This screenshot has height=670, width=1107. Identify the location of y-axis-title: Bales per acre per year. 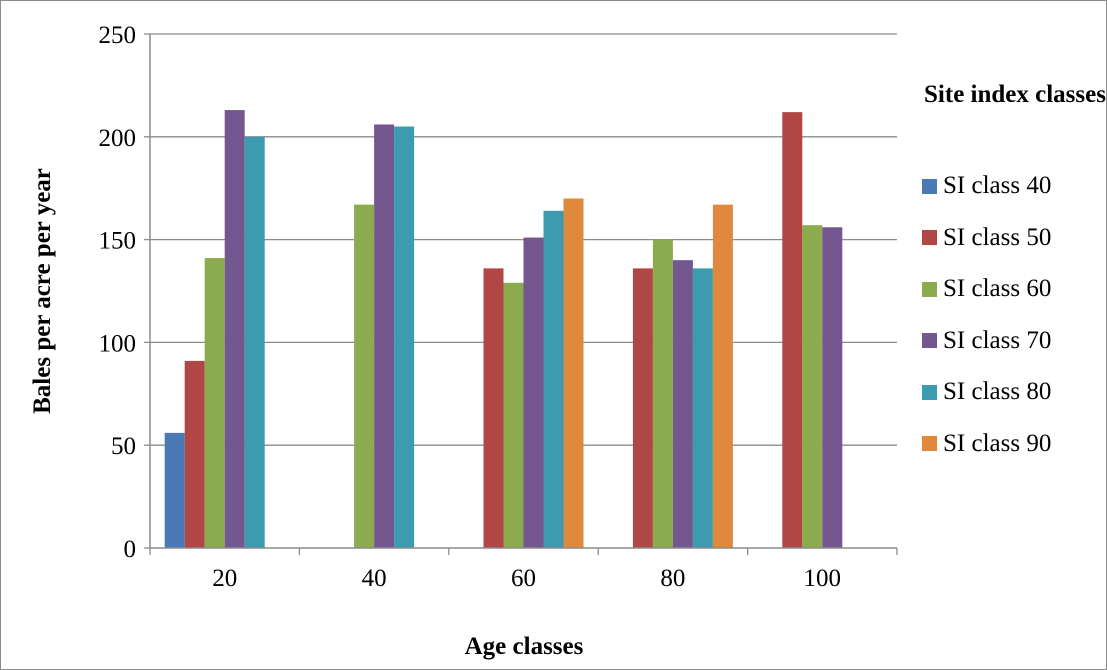
(42, 291).